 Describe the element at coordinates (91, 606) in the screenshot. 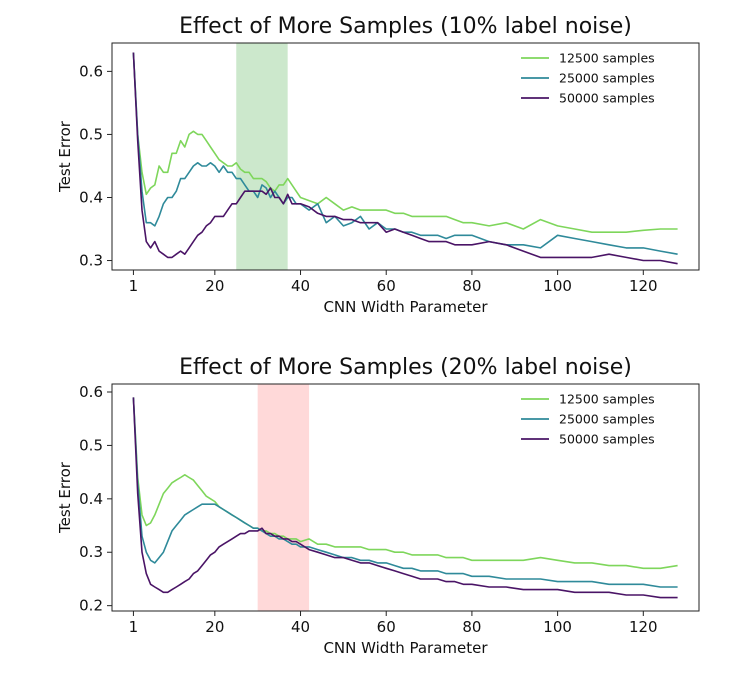

I see `y-tick-label: 0.2` at that location.